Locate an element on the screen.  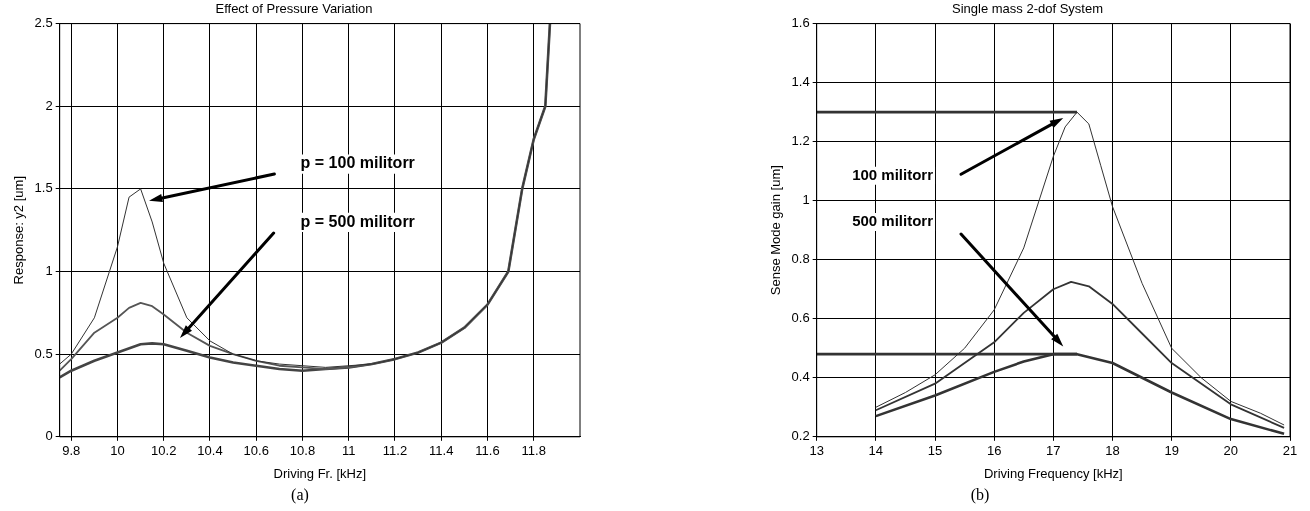
x-tick-label: 16 is located at coordinates (994, 451).